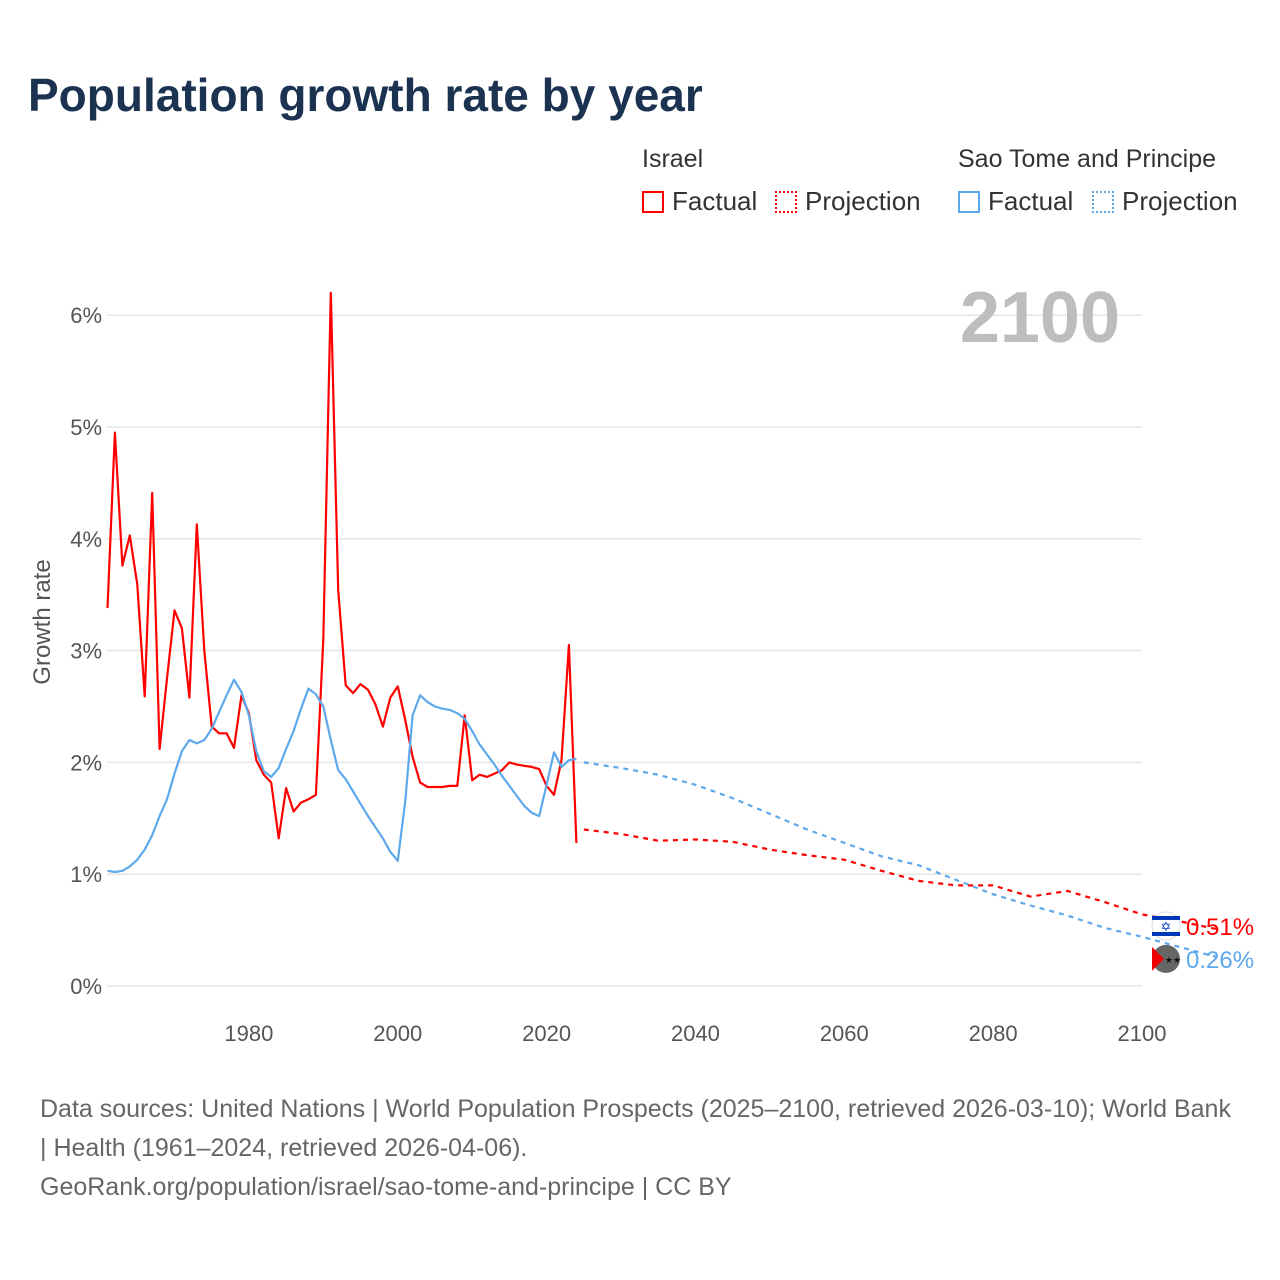 This screenshot has height=1280, width=1280. I want to click on flag-triangle, so click(1158, 958).